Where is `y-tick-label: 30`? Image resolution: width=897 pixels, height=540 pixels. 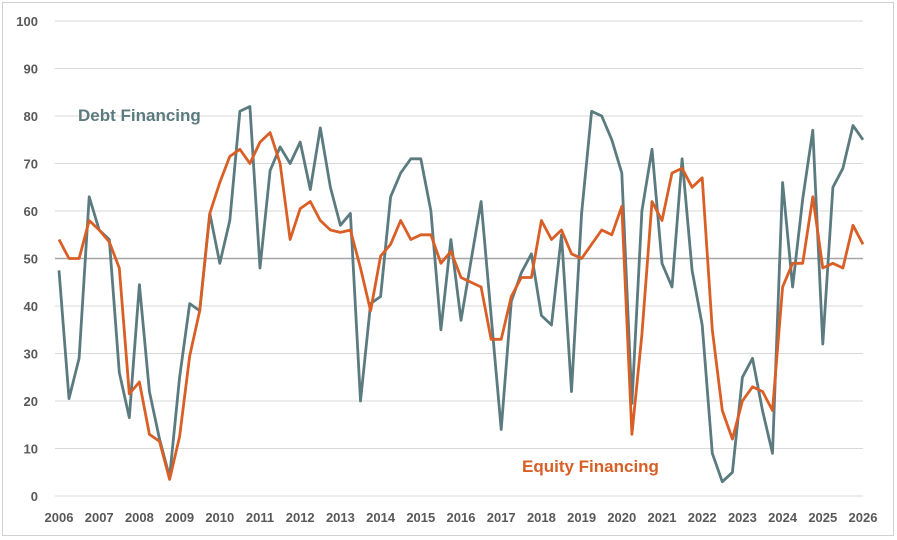 y-tick-label: 30 is located at coordinates (31, 354).